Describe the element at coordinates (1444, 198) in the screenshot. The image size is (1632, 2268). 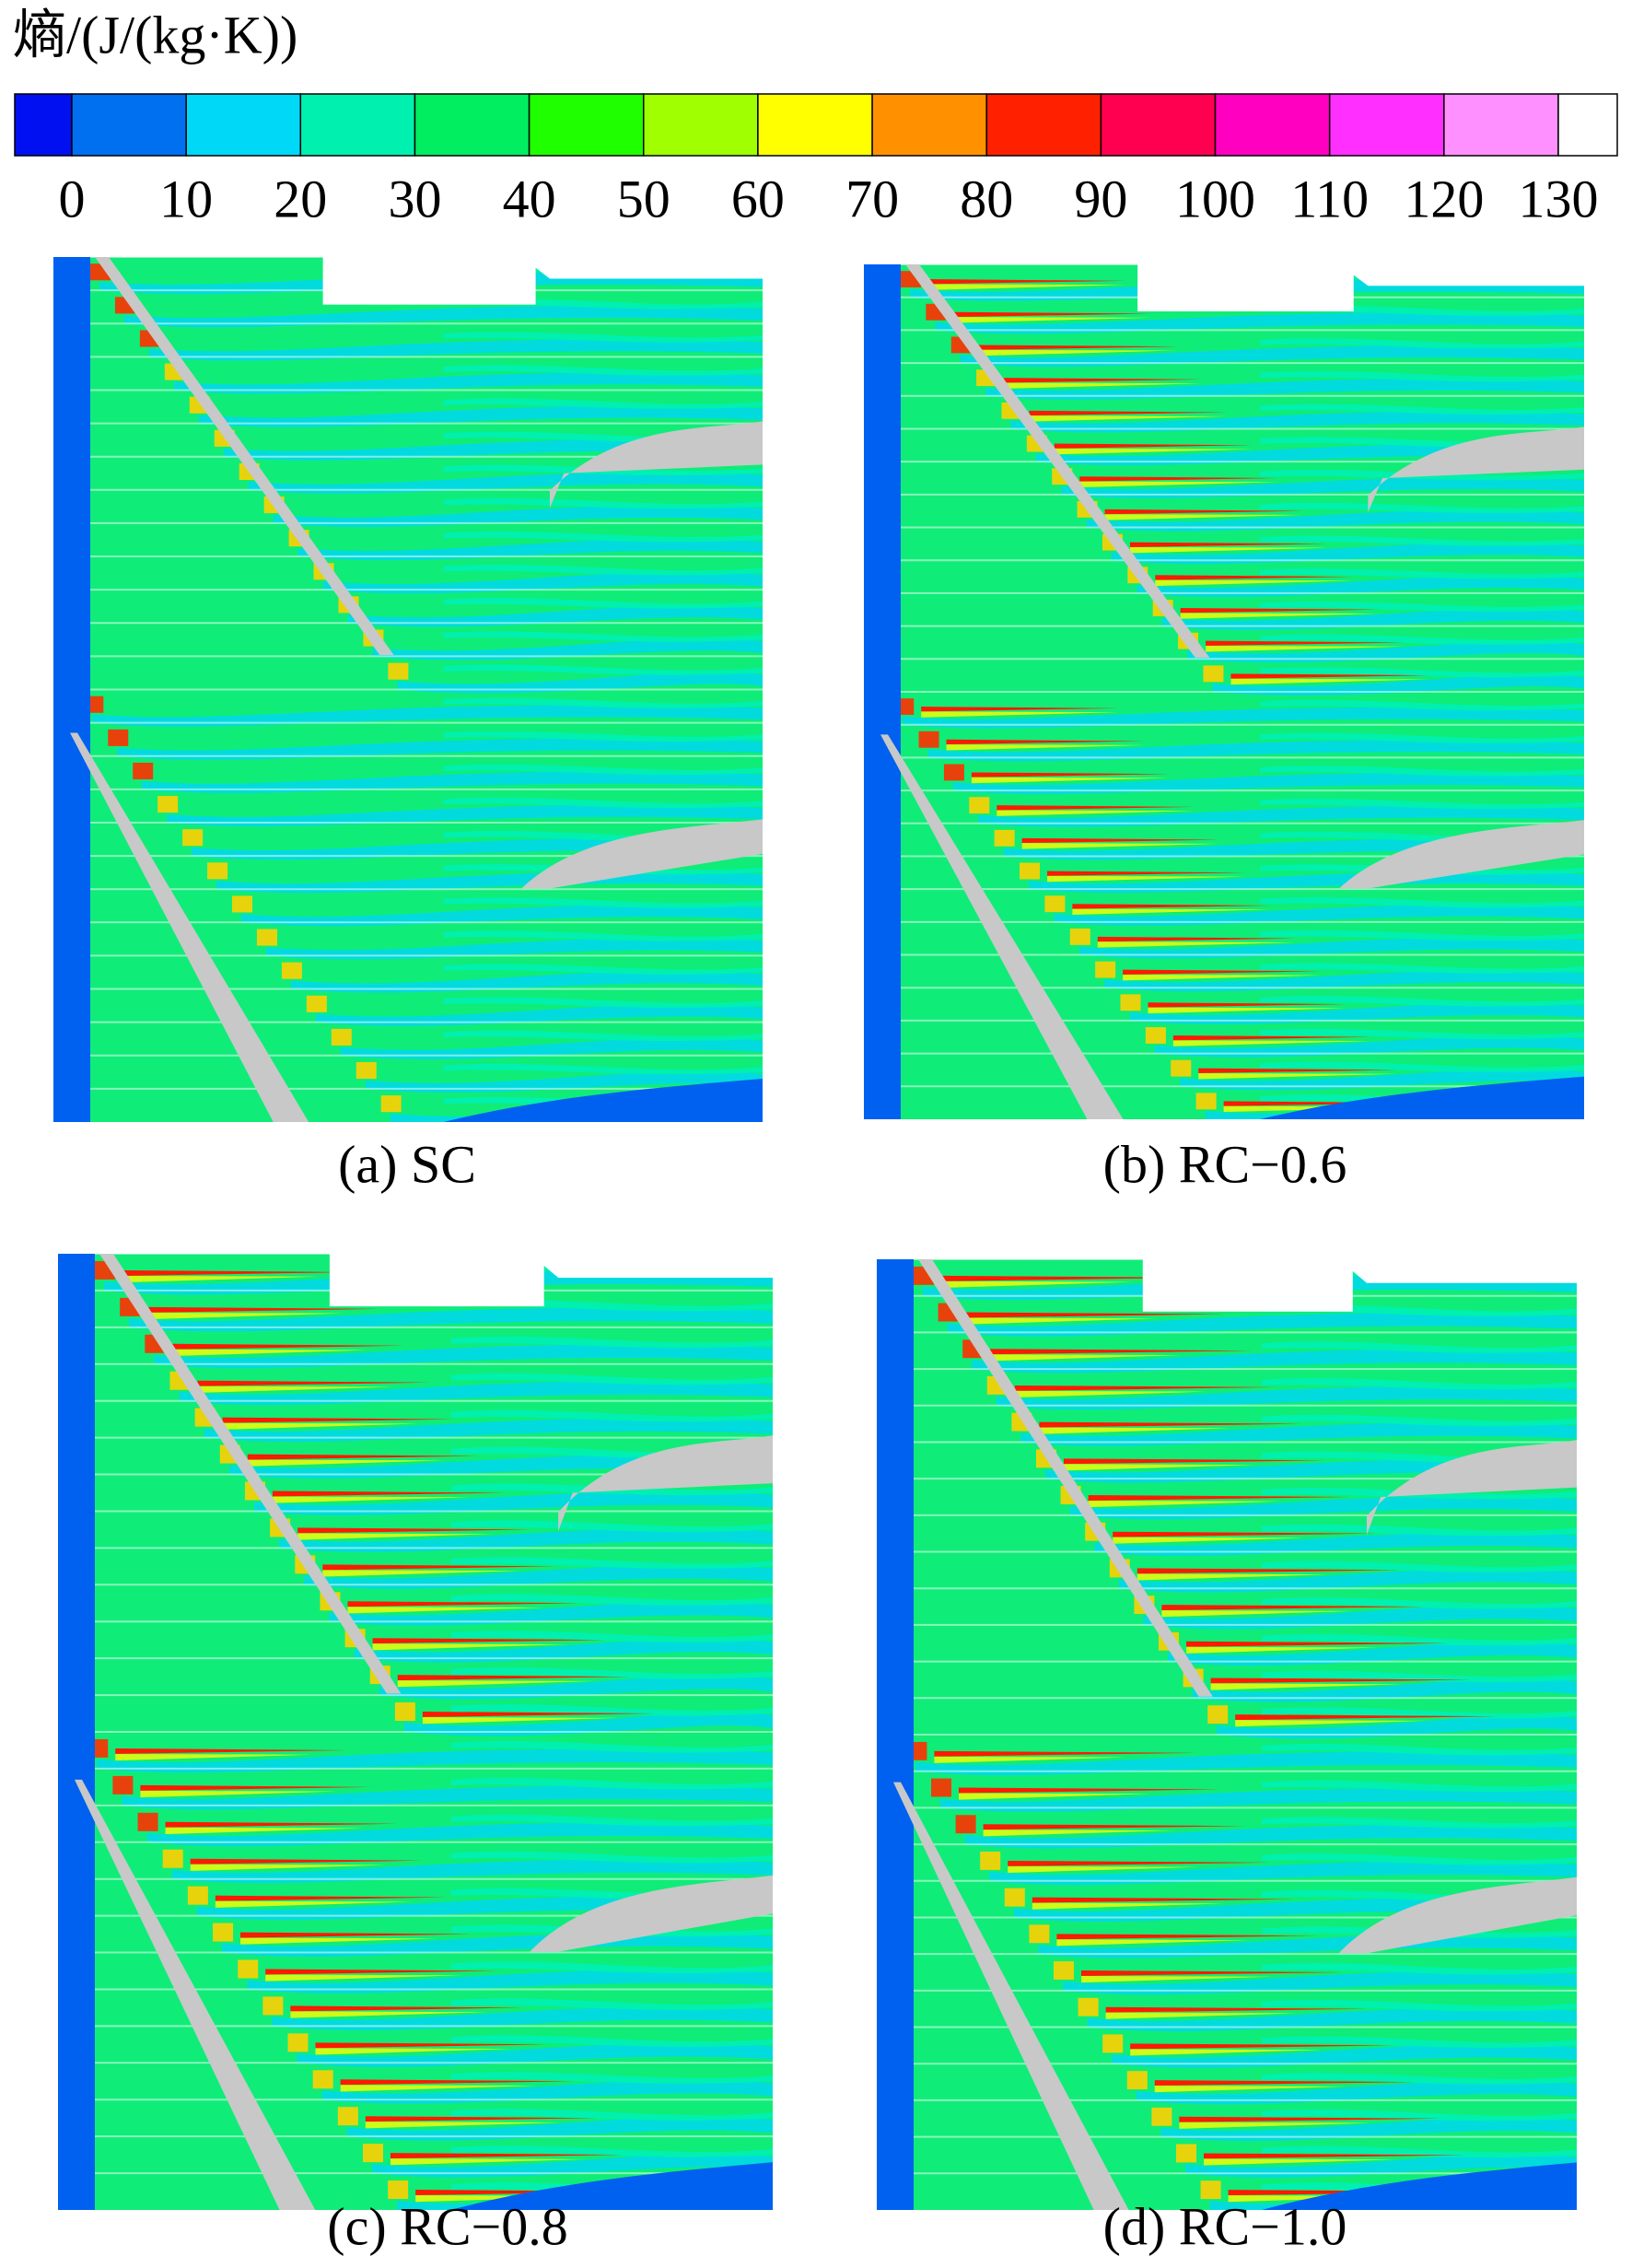
I see `colorbar-tick-label: 120` at that location.